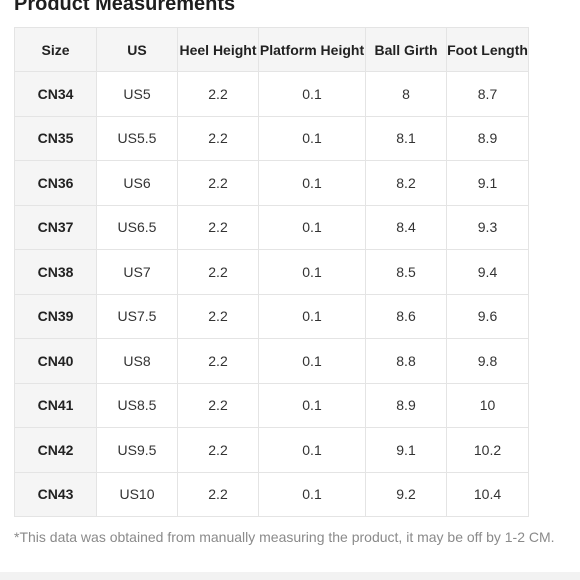 This screenshot has height=580, width=580. I want to click on foot-length-cell: 9.8, so click(487, 361).